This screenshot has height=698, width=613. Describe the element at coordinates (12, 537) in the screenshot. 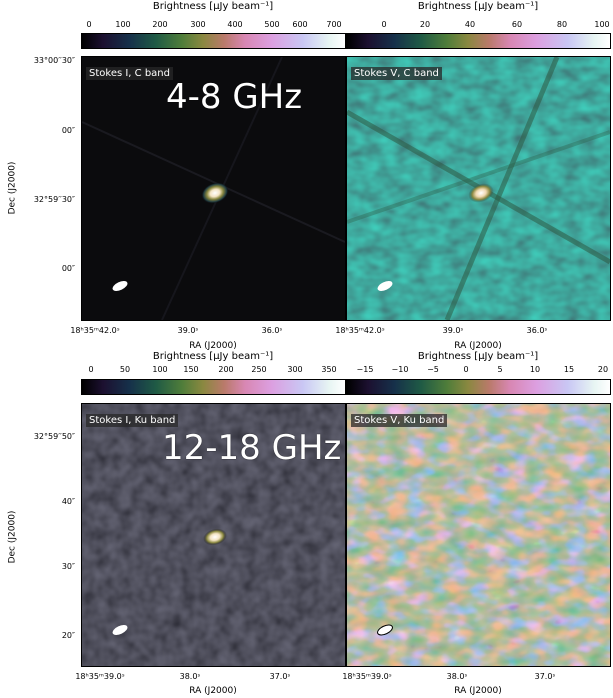

I see `dec-axis-title-ku: Dec (J2000)` at that location.